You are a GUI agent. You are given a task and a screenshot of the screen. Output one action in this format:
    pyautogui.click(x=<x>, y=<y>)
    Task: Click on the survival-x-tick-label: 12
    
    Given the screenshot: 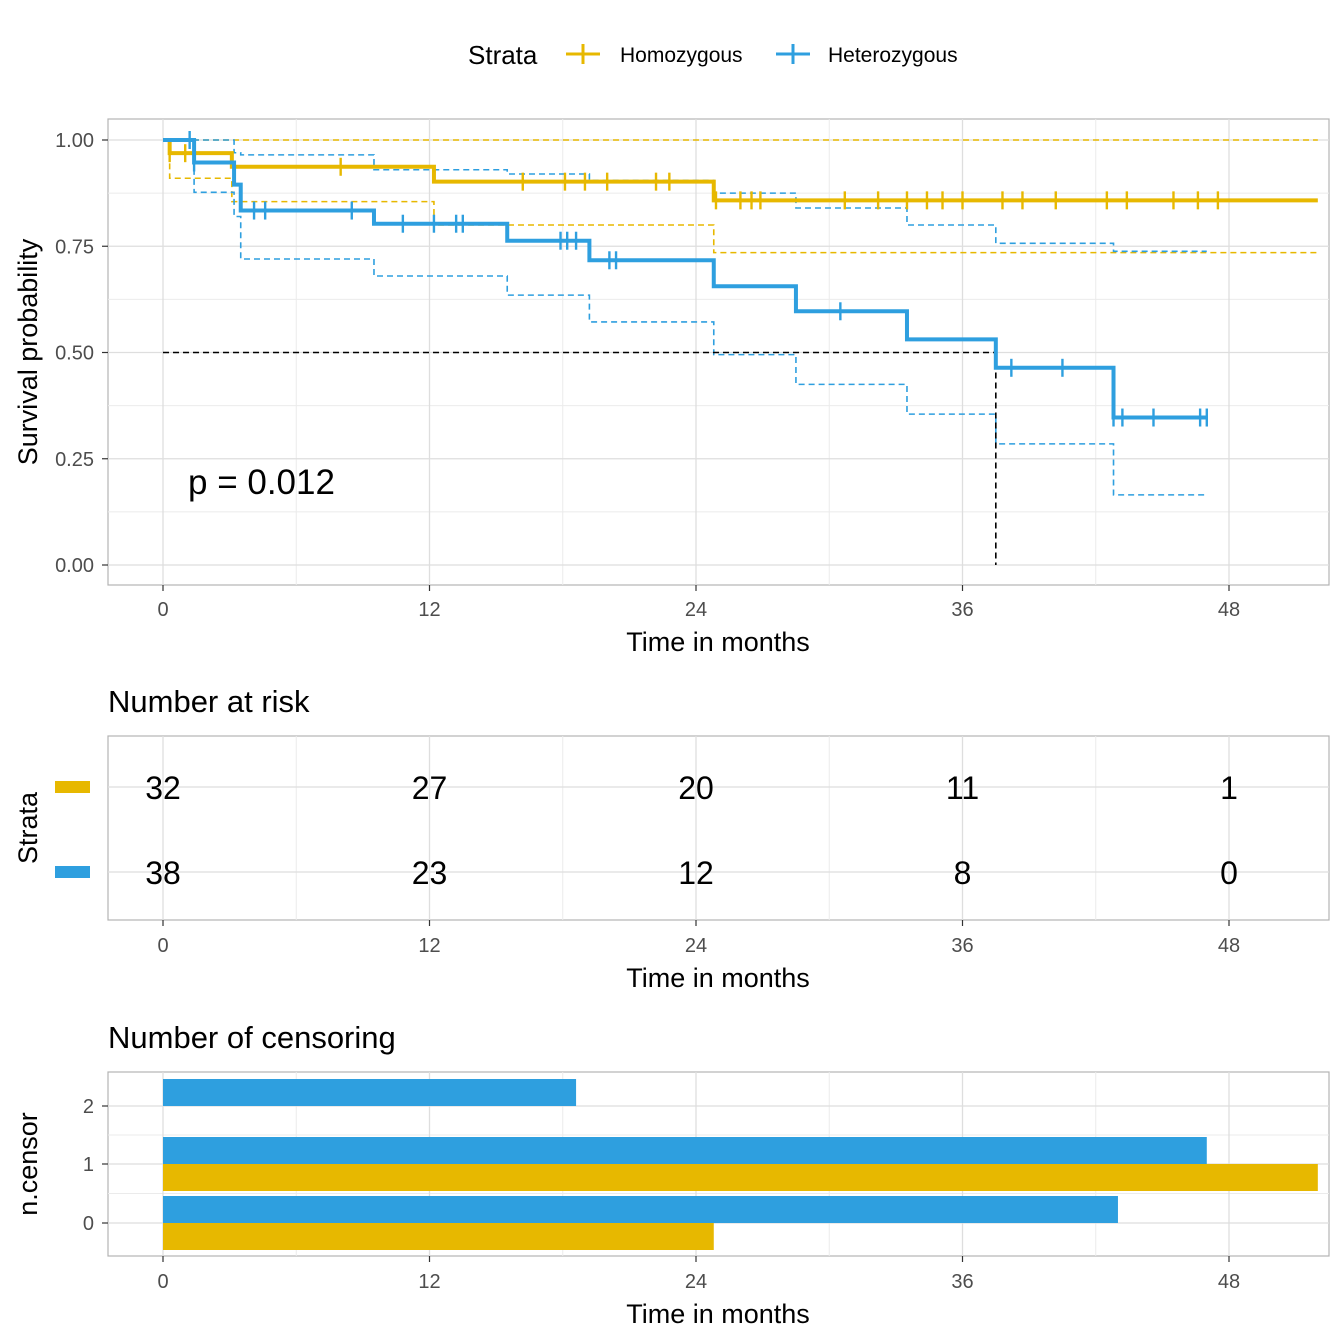 What is the action you would take?
    pyautogui.click(x=429, y=610)
    